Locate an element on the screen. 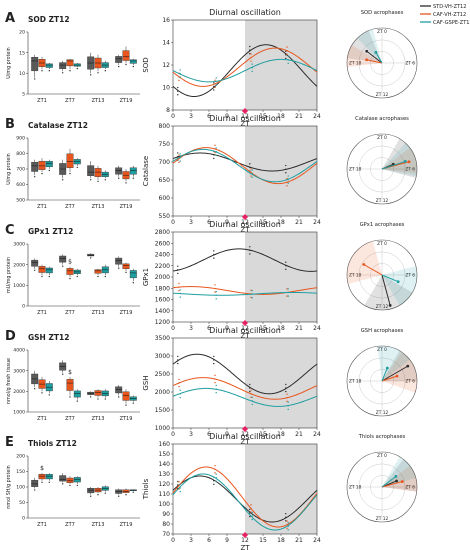  osc-y-tick-label: 80 is located at coordinates (166, 524).